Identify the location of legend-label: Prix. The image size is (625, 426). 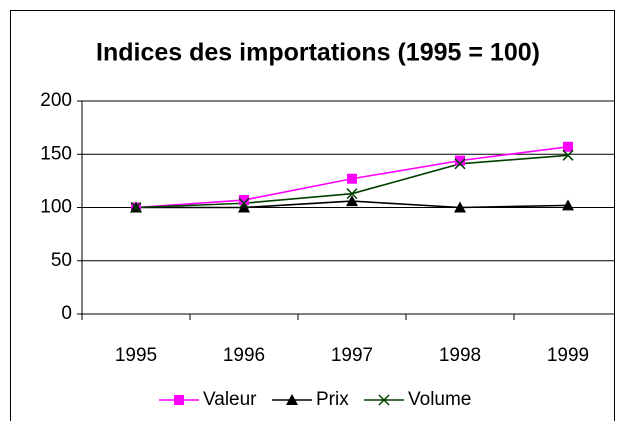
(332, 399).